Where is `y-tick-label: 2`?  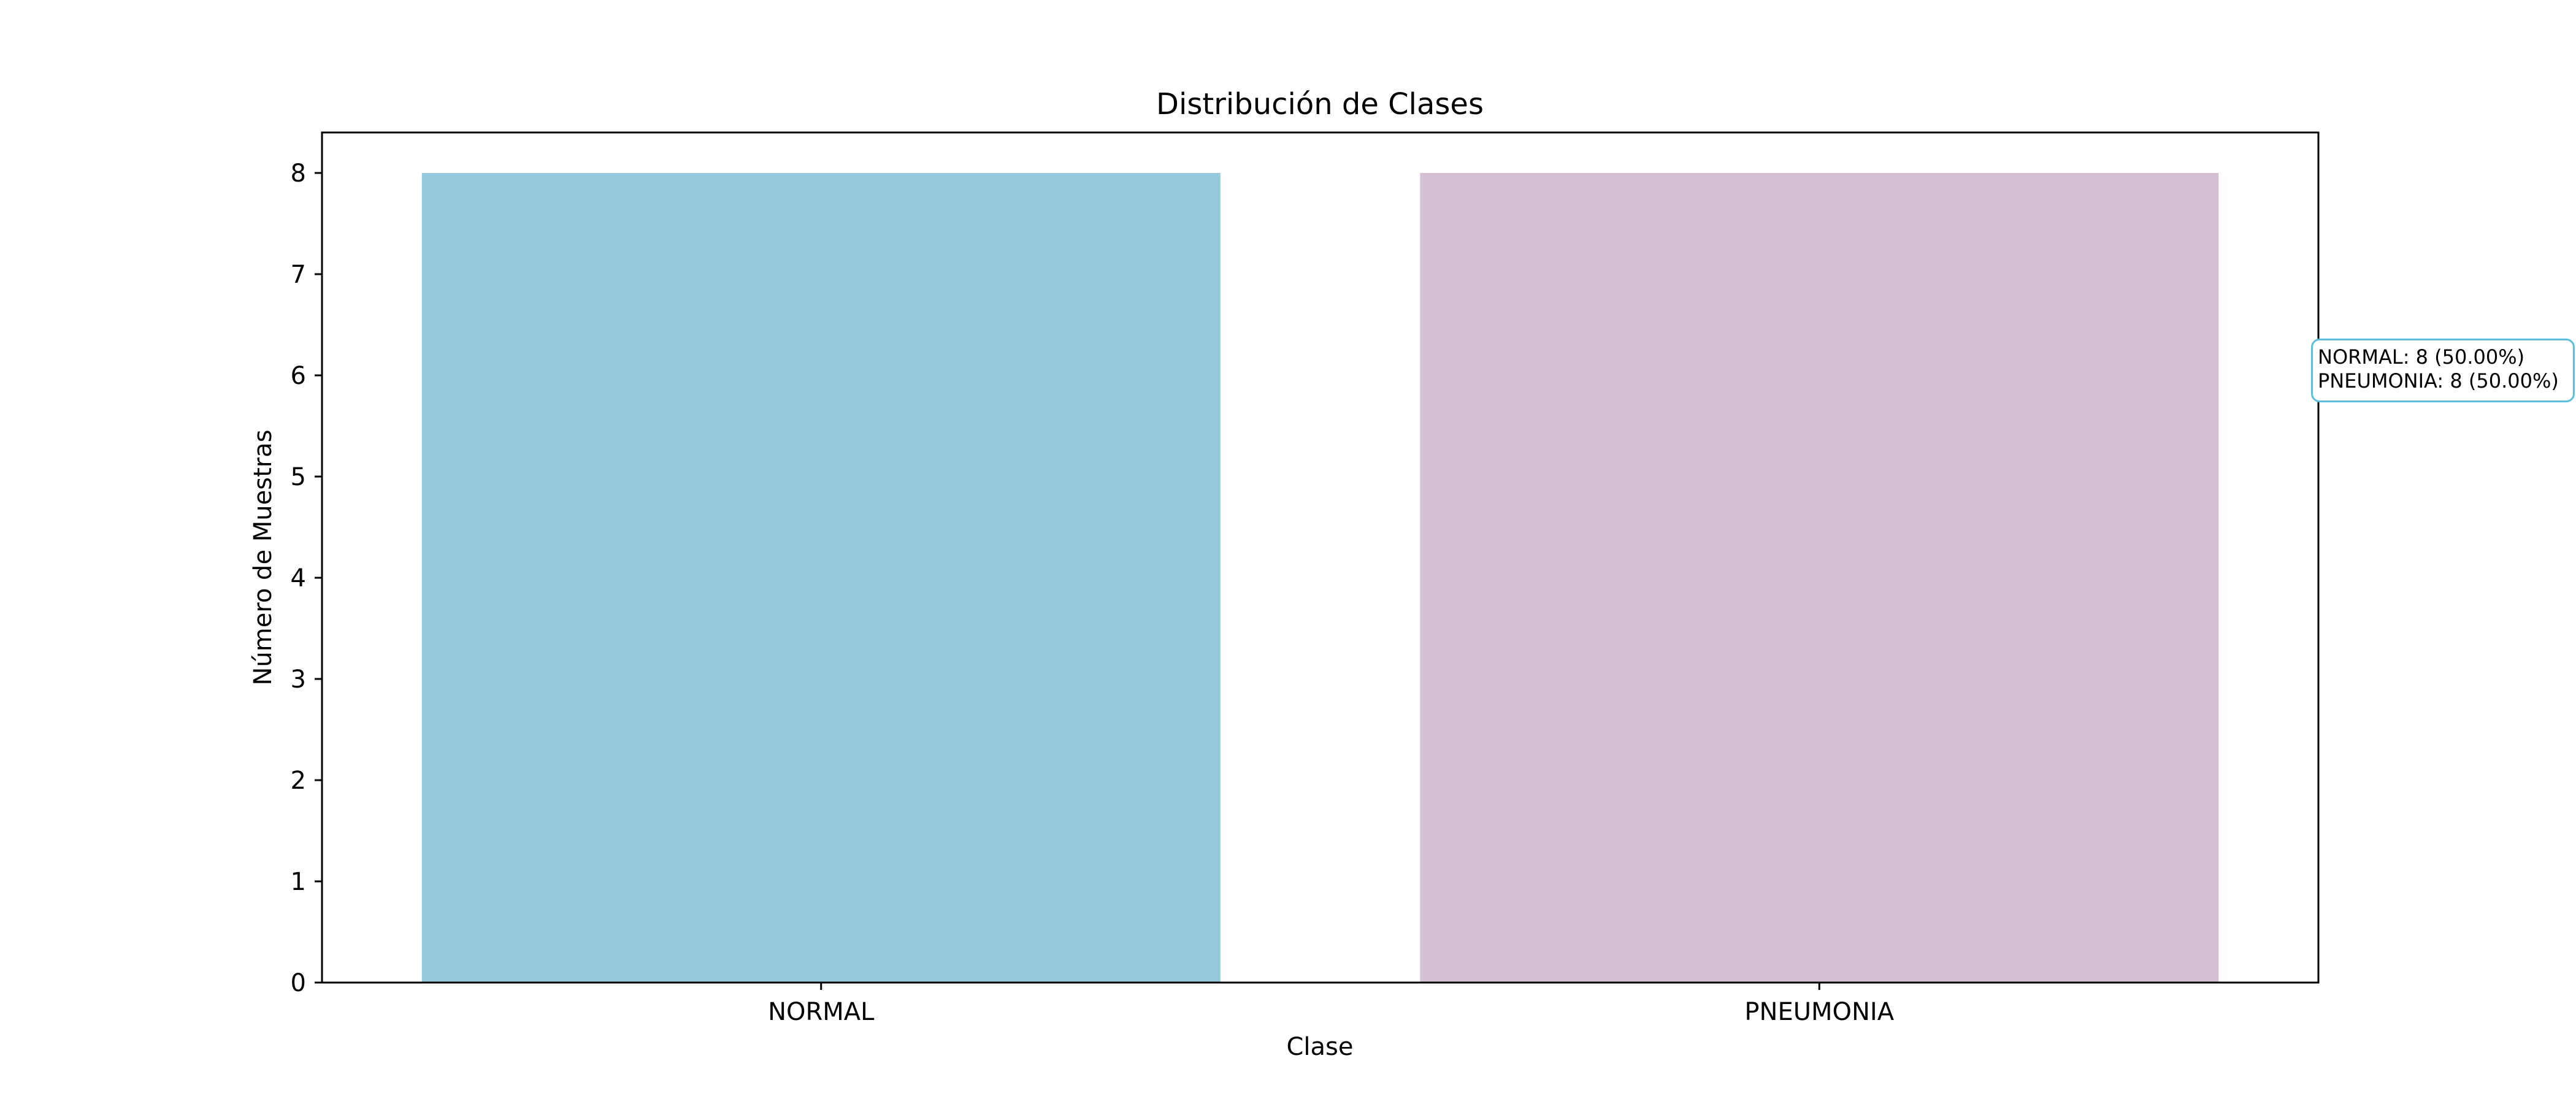
y-tick-label: 2 is located at coordinates (298, 781).